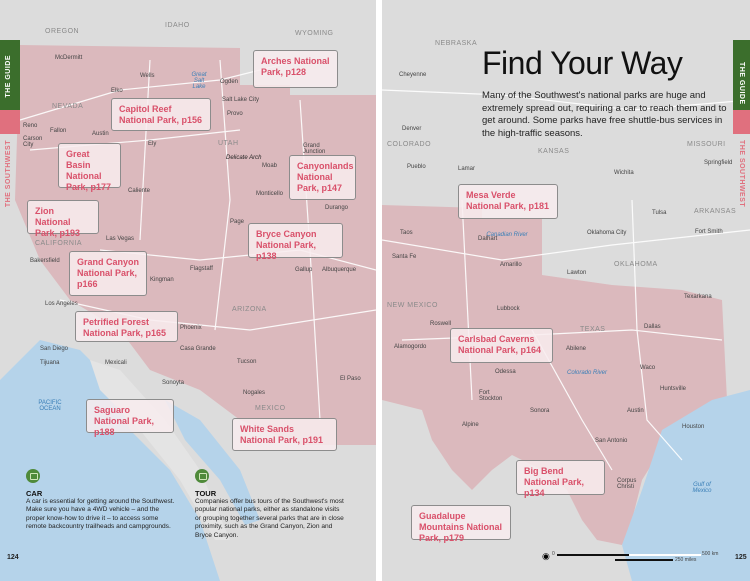 This screenshot has height=581, width=750. Describe the element at coordinates (470, 425) in the screenshot. I see `city-label: Alpine` at that location.